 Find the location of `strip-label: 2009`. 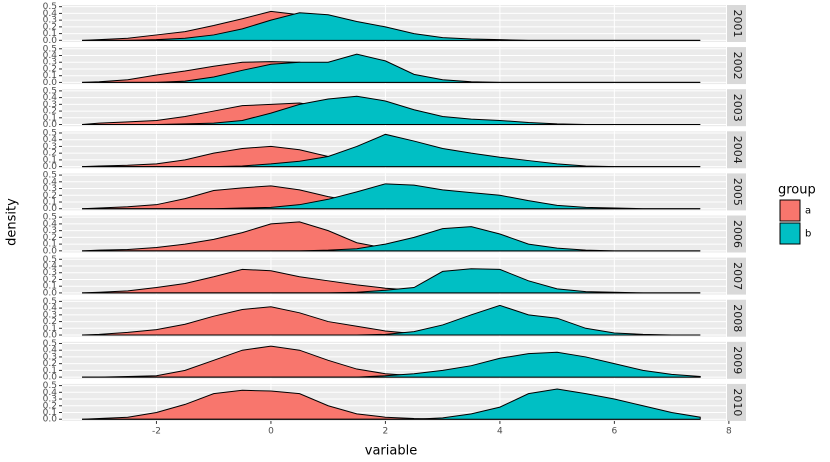

strip-label: 2009 is located at coordinates (737, 360).